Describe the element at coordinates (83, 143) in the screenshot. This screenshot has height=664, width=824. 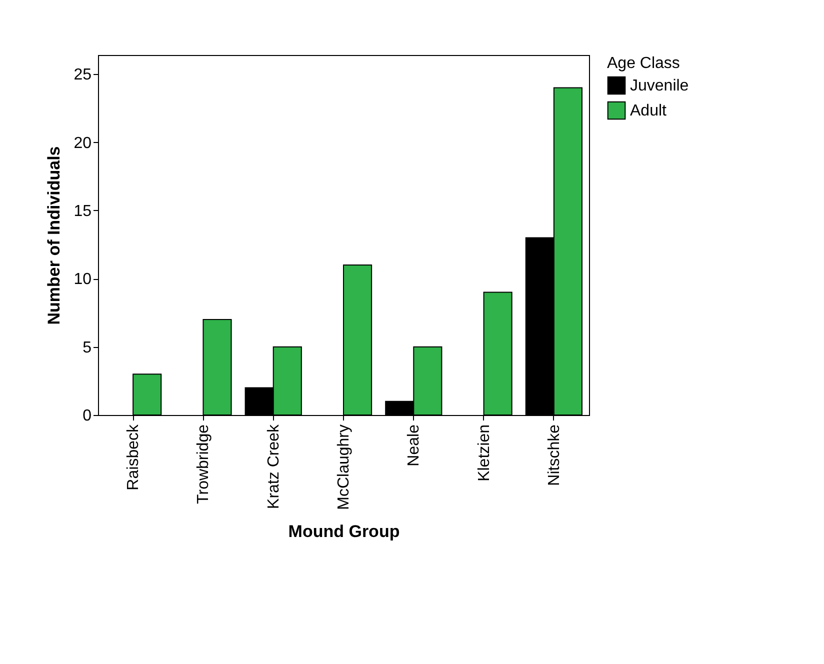
I see `y-tick-label: 20` at that location.